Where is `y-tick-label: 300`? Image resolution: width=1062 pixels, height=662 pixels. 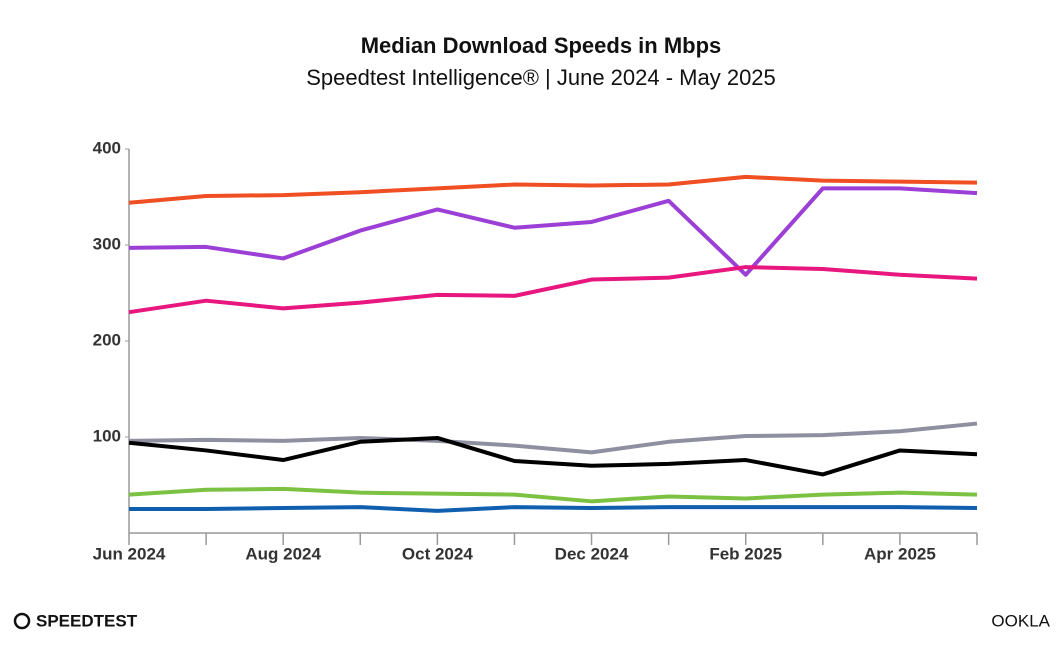 y-tick-label: 300 is located at coordinates (107, 243).